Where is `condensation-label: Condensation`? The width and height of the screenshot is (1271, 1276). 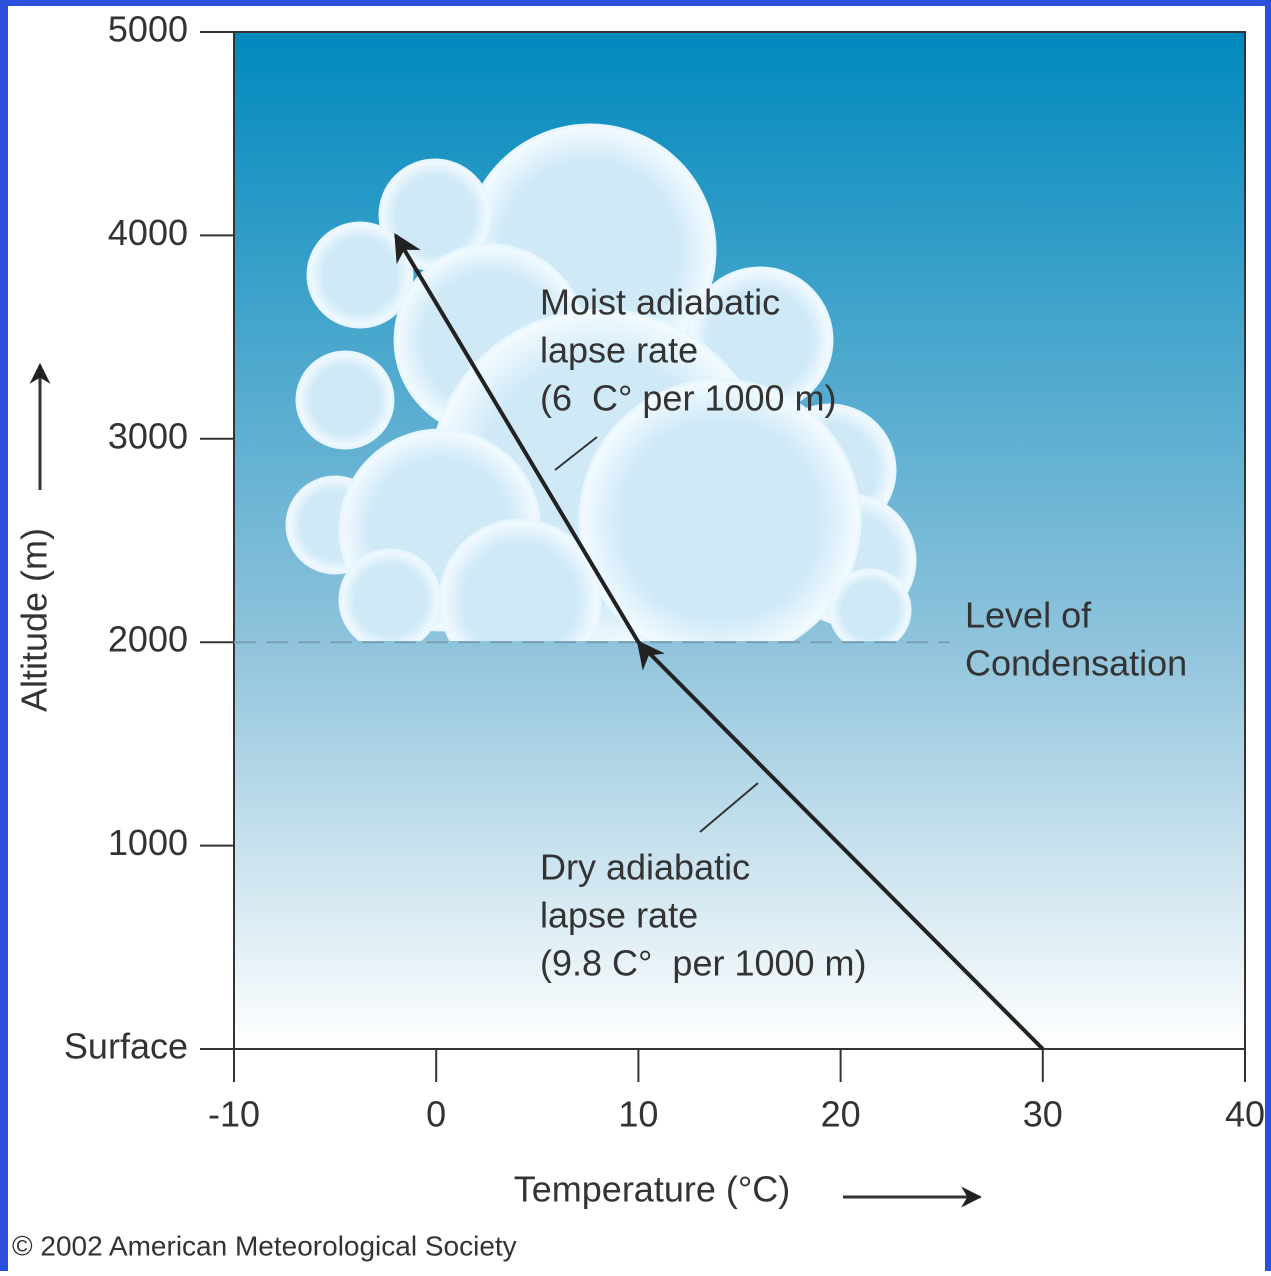
condensation-label: Condensation is located at coordinates (1076, 663).